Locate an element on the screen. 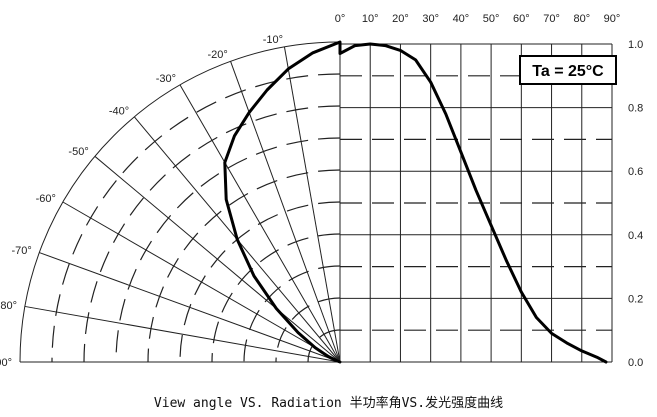 The height and width of the screenshot is (417, 657). angle-label: -60° is located at coordinates (46, 199).